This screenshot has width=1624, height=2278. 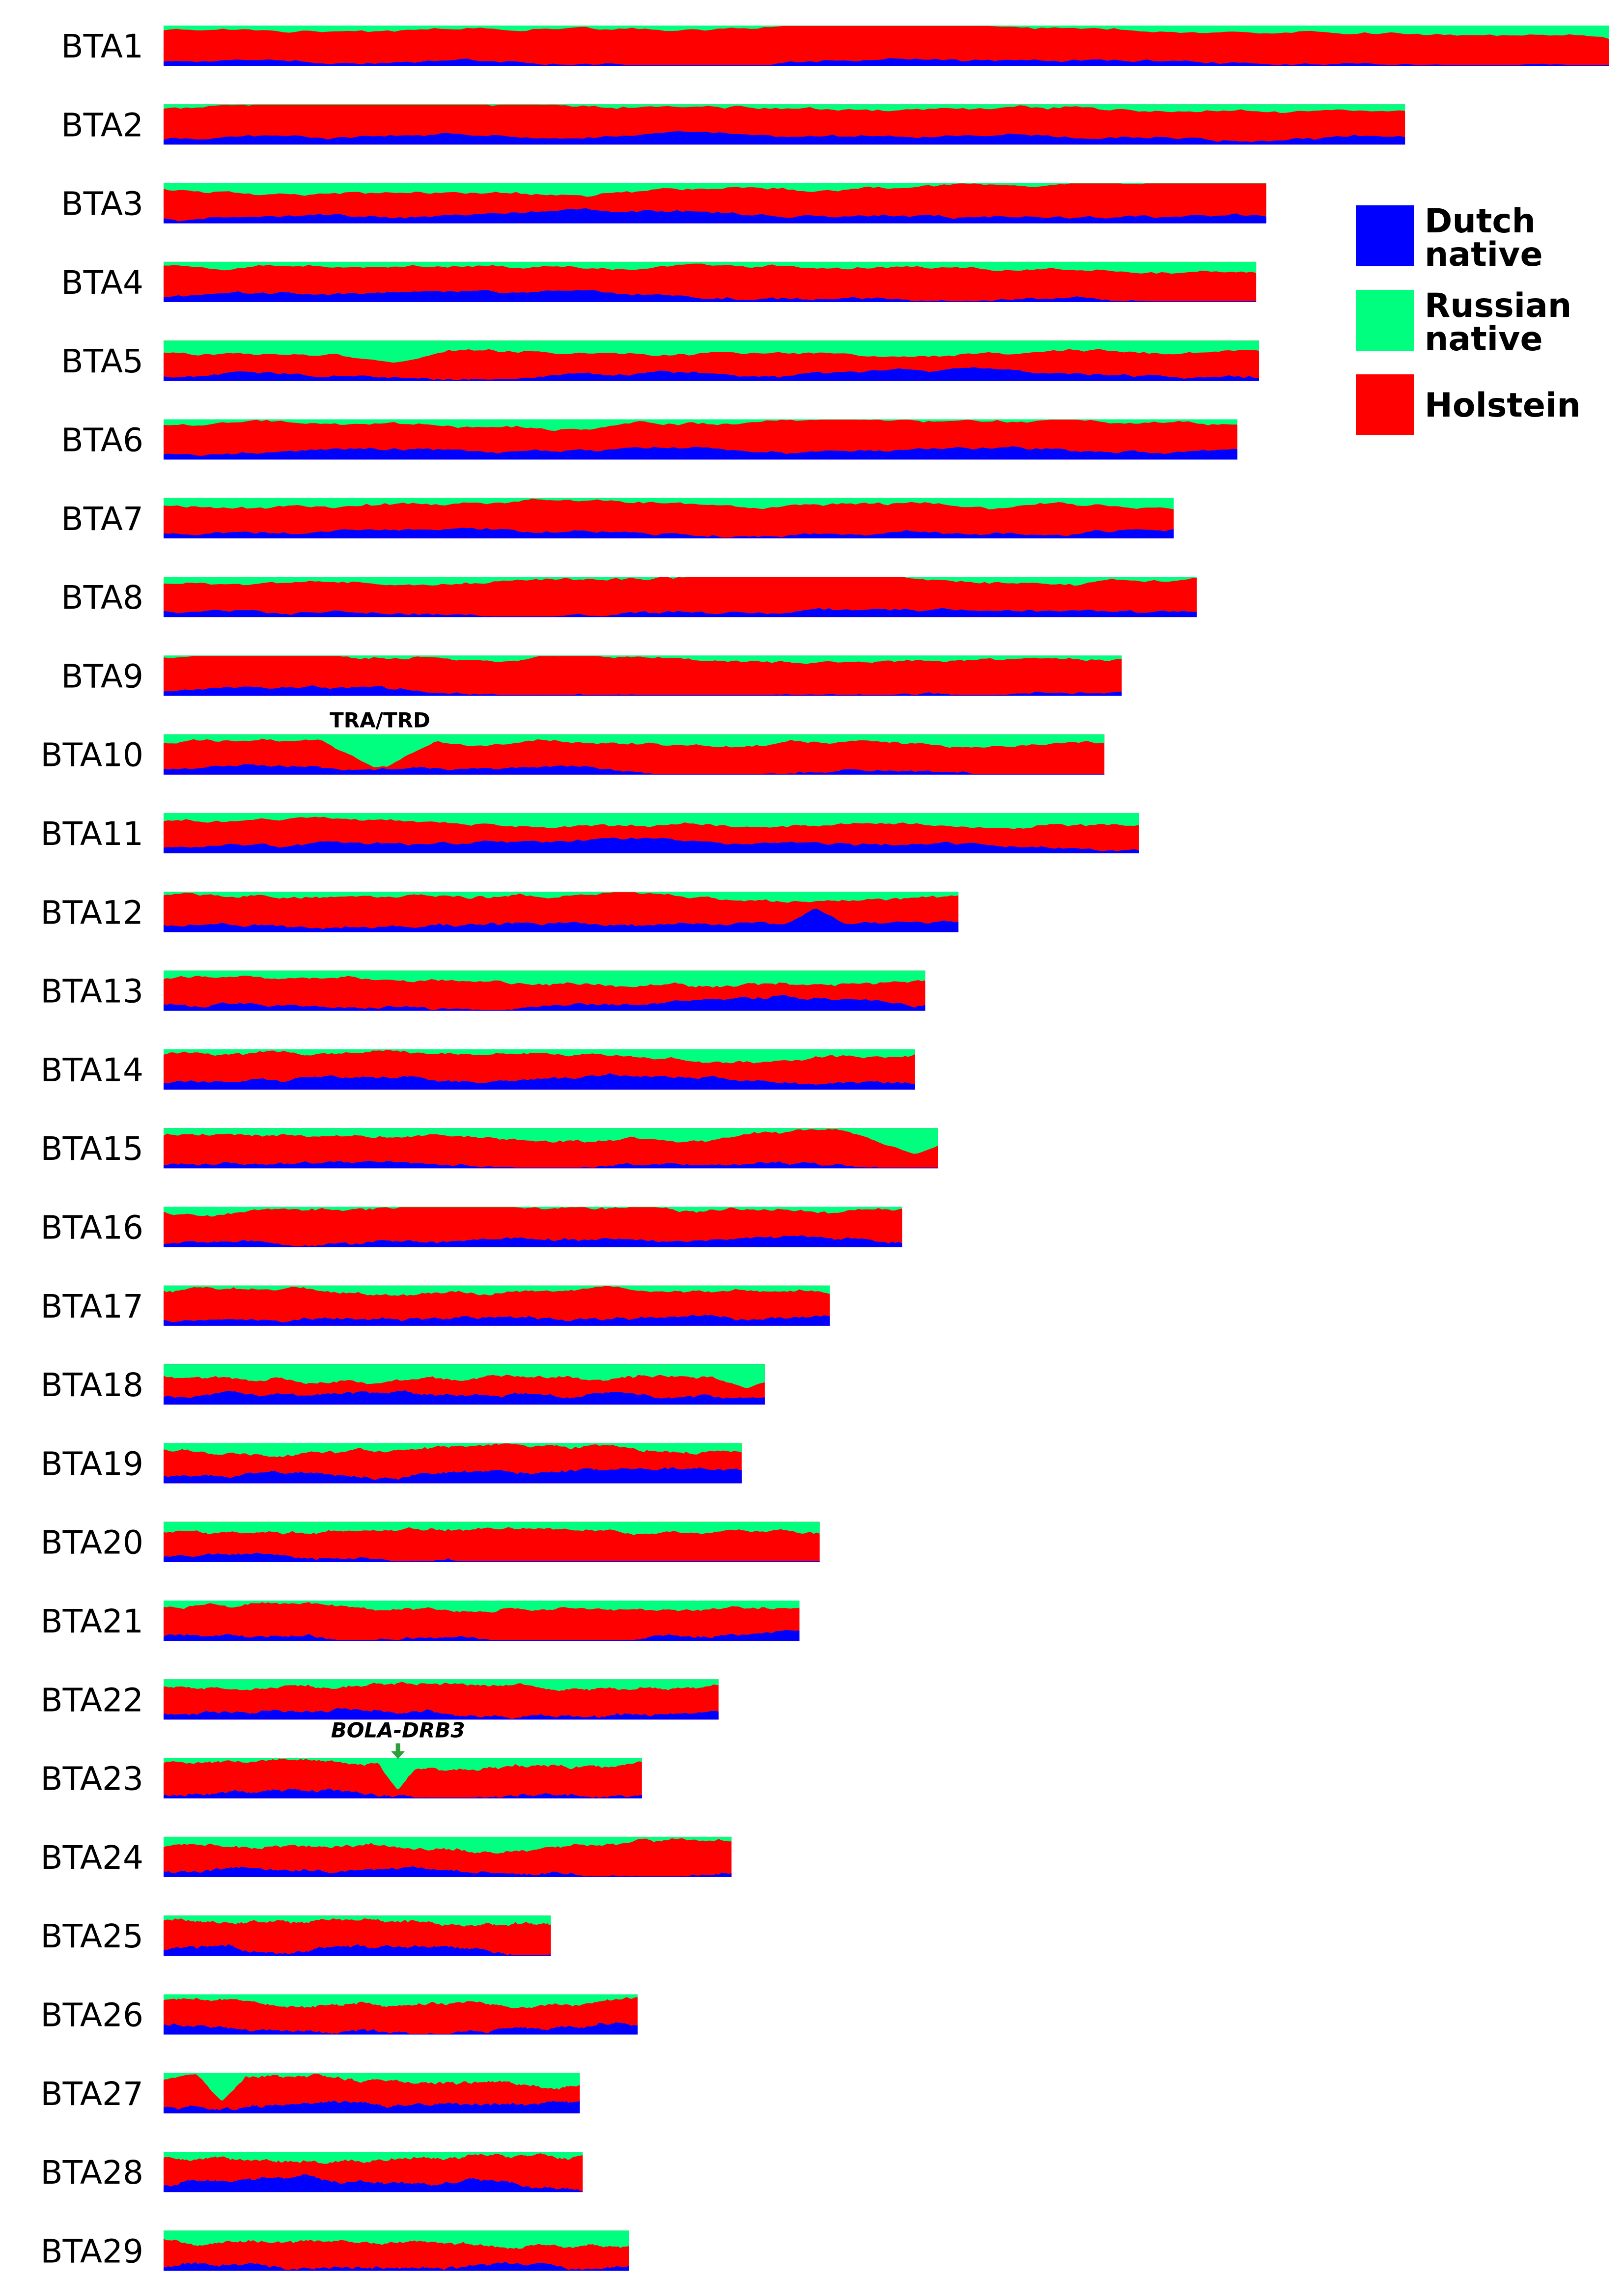 I want to click on chromosome-label: BTA1, so click(x=102, y=46).